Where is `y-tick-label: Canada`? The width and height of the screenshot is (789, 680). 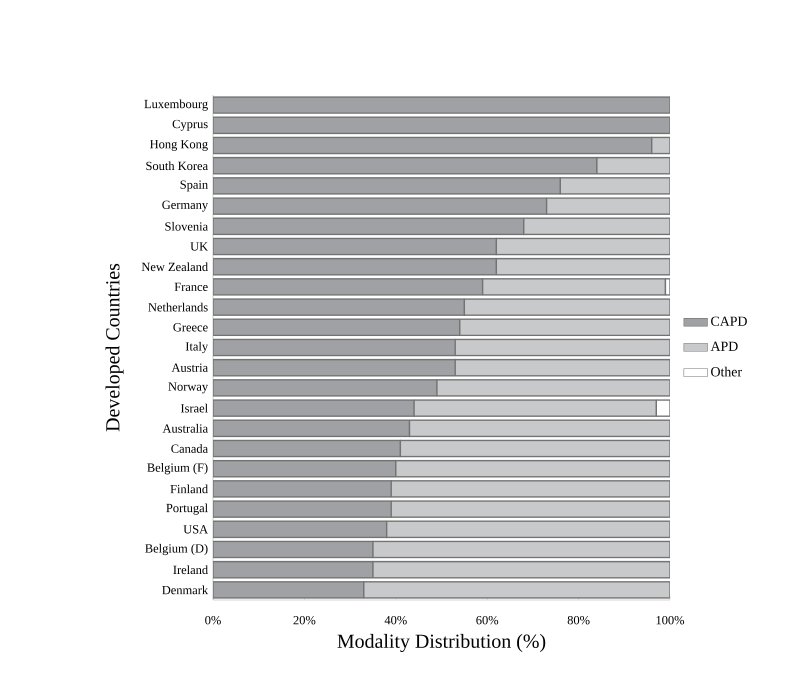 y-tick-label: Canada is located at coordinates (189, 448).